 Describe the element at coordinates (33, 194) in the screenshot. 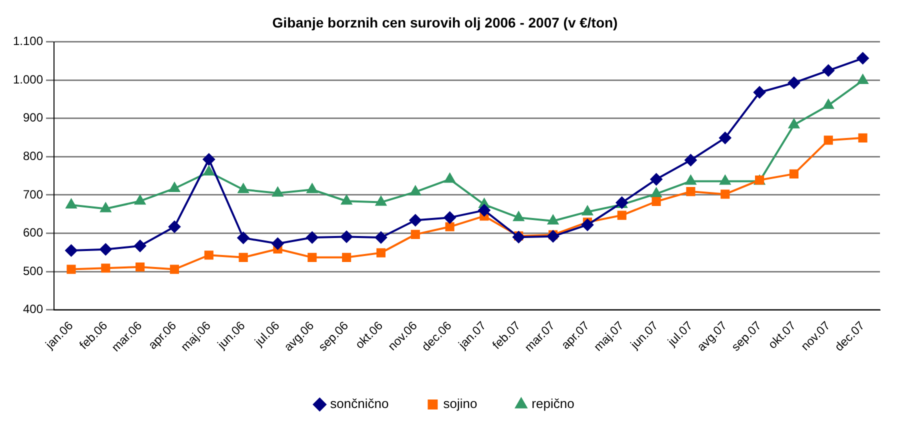

I see `y-tick-label: 700` at that location.